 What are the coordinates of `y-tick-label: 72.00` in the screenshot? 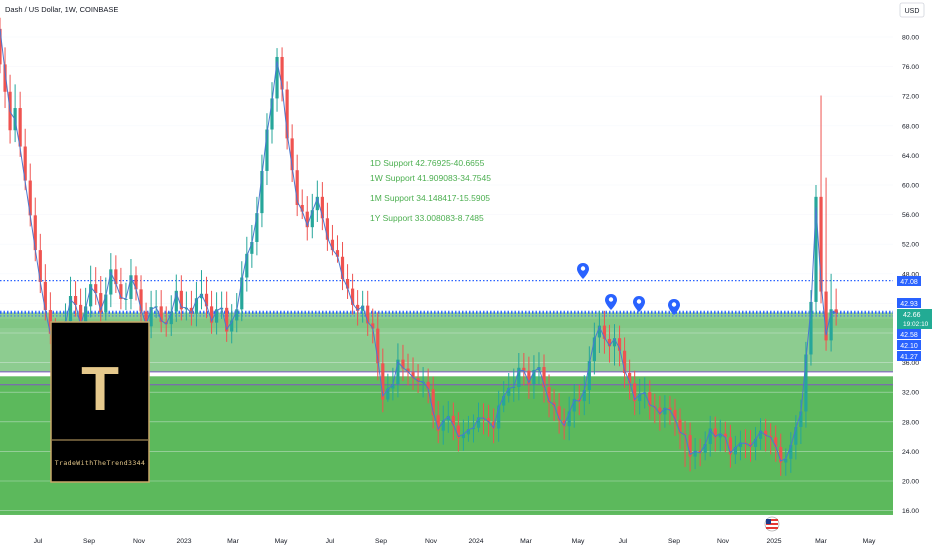 It's located at (910, 97).